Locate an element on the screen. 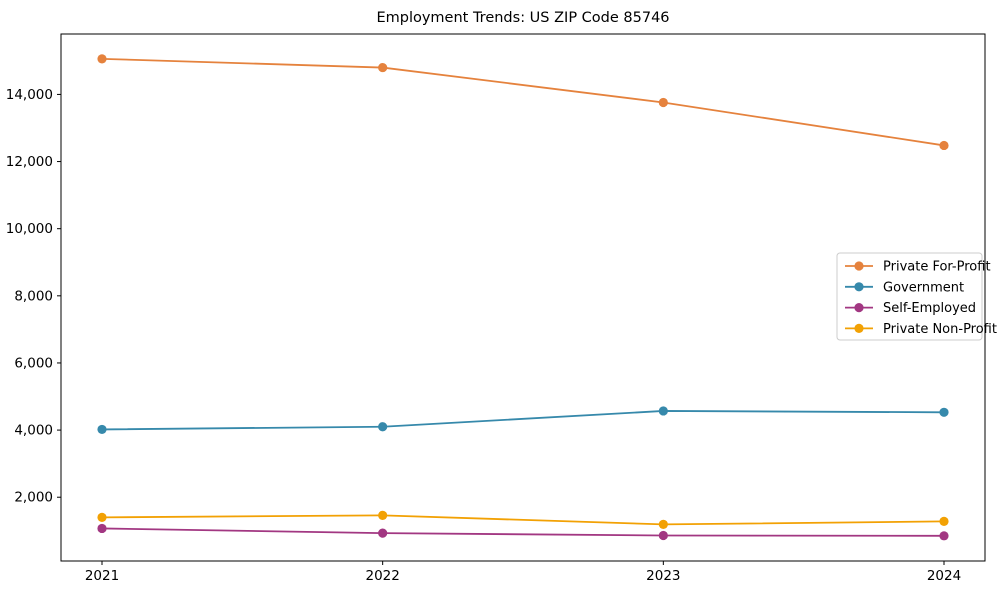 Image resolution: width=1000 pixels, height=600 pixels. legend-box is located at coordinates (909, 296).